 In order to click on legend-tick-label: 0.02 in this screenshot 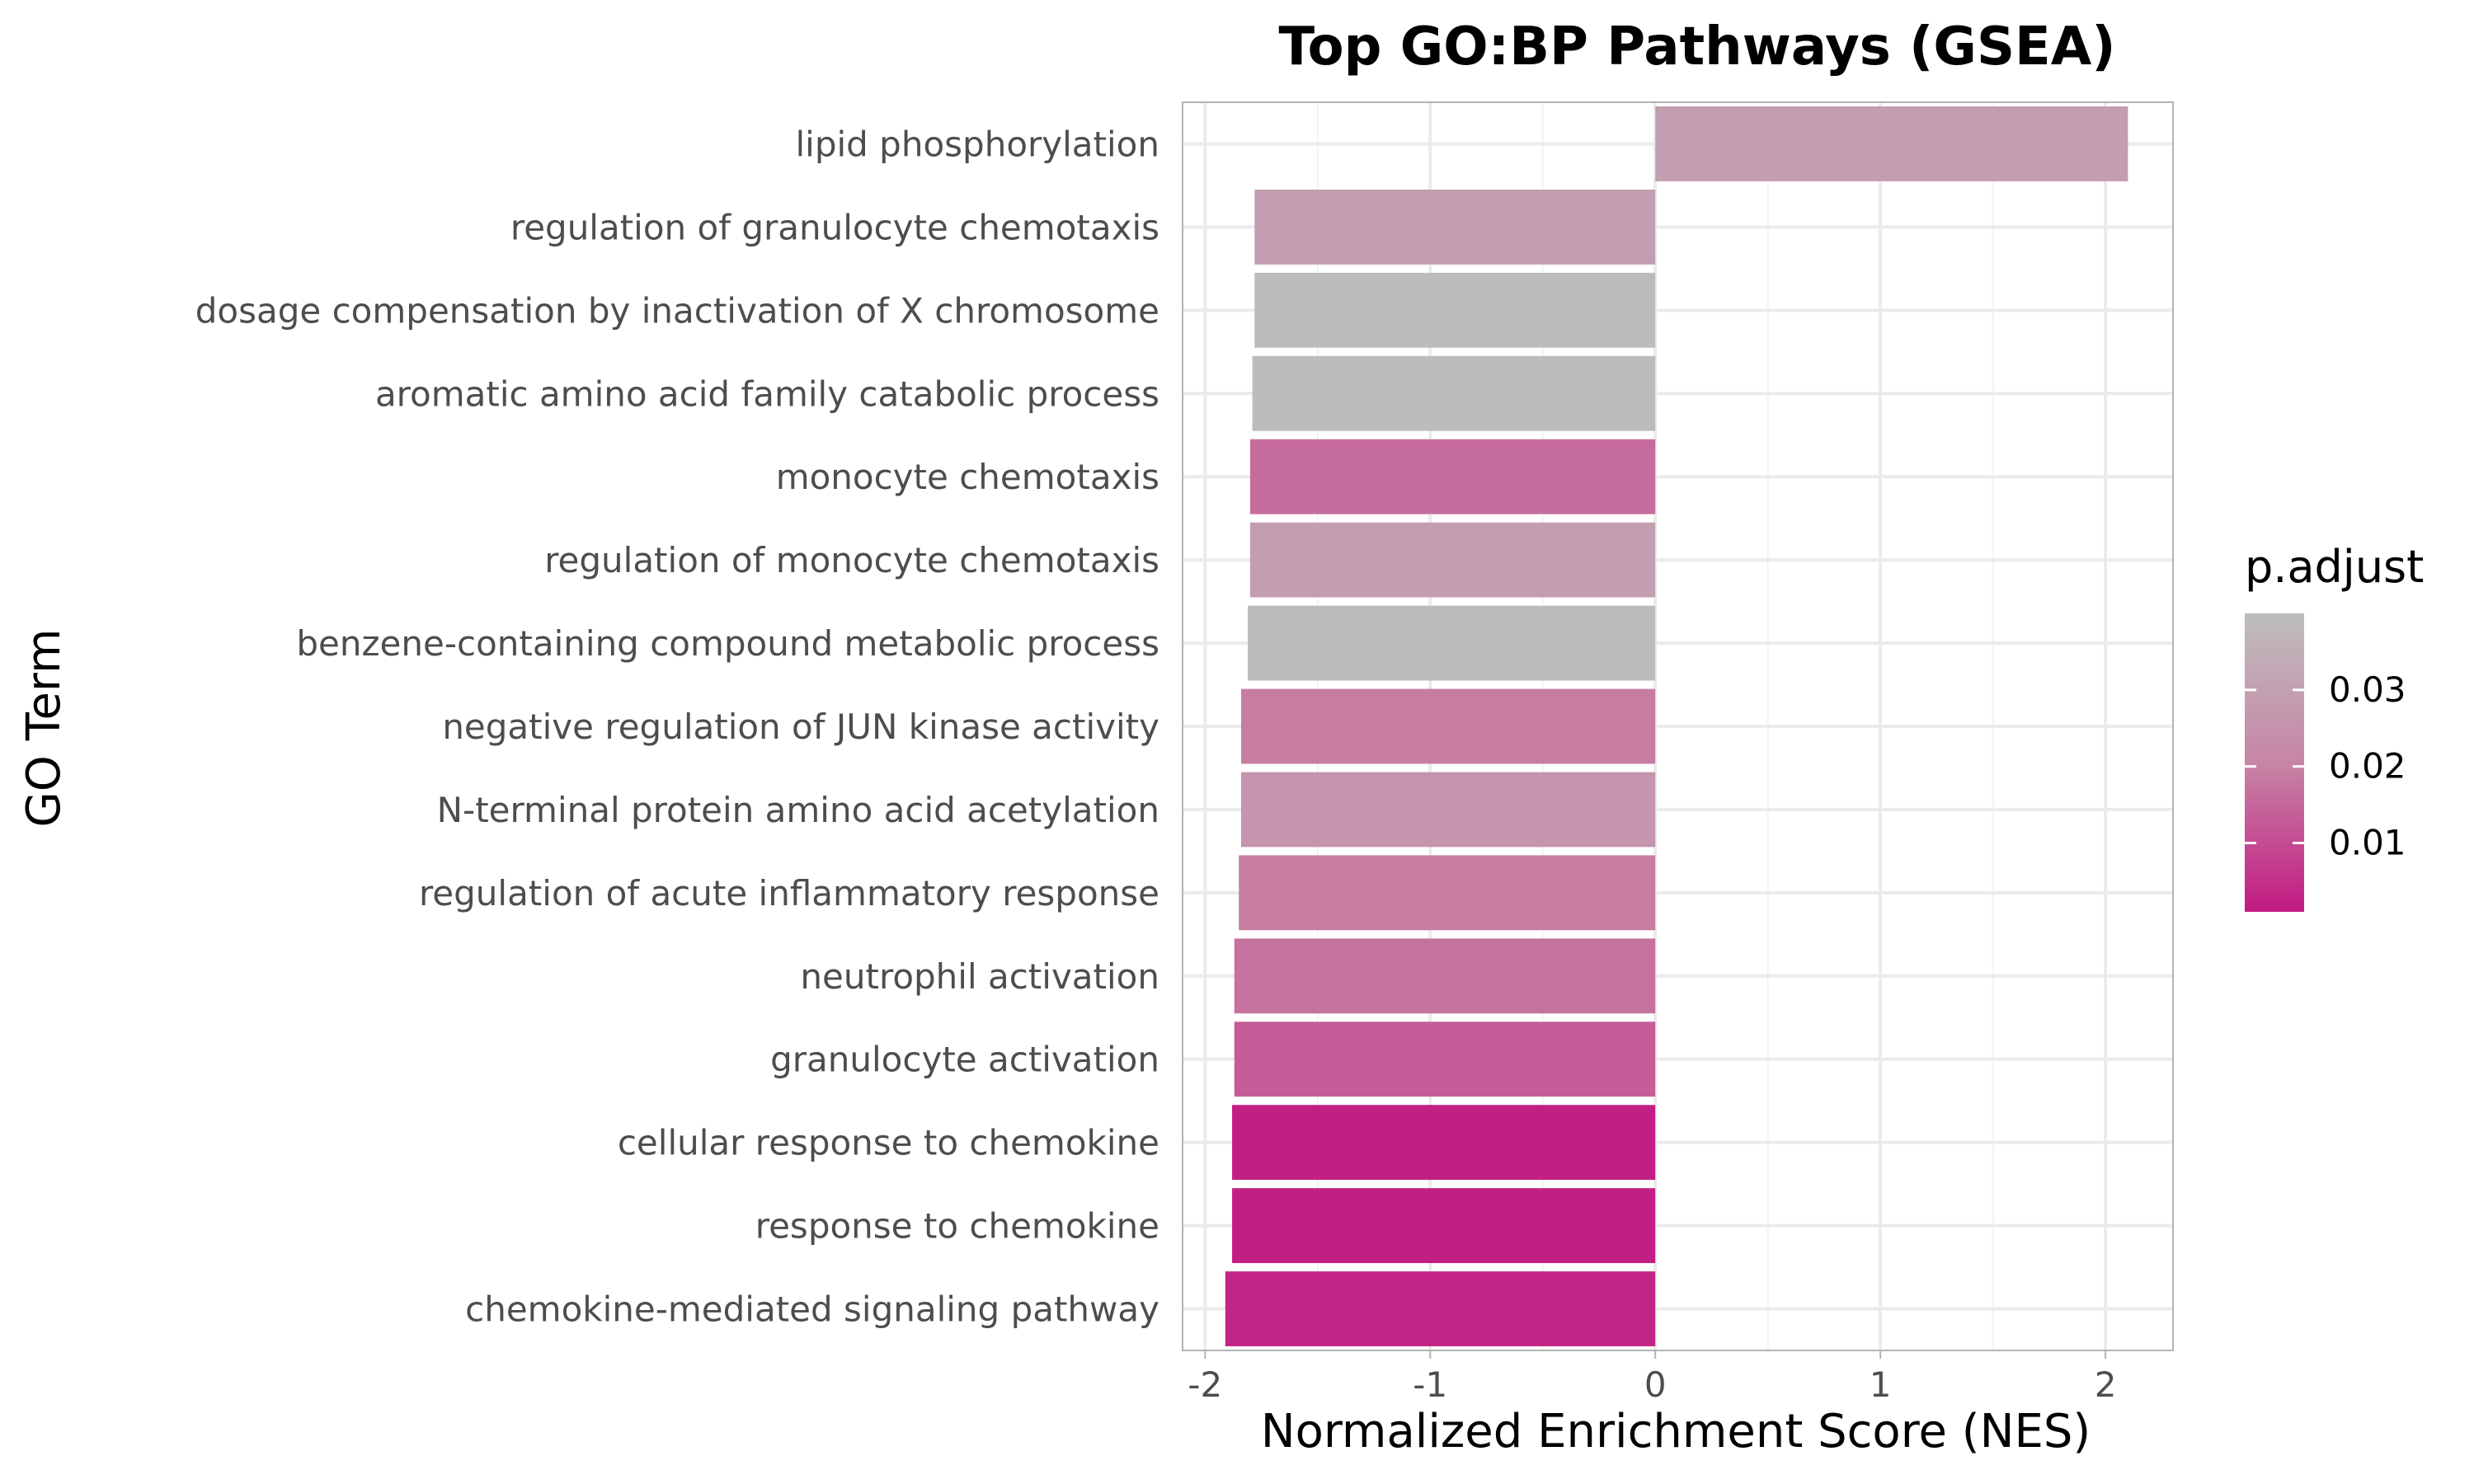, I will do `click(2367, 766)`.